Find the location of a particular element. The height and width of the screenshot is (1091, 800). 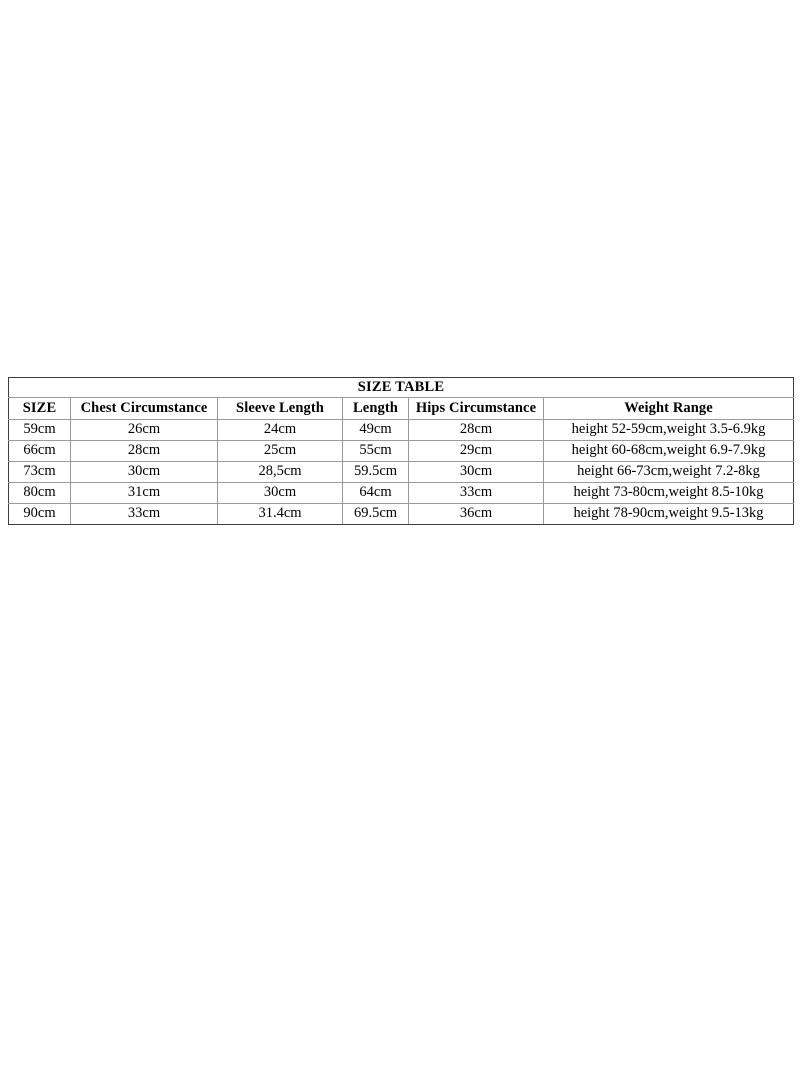

column-header-hips-circumstance: Hips Circumstance is located at coordinates (476, 408).